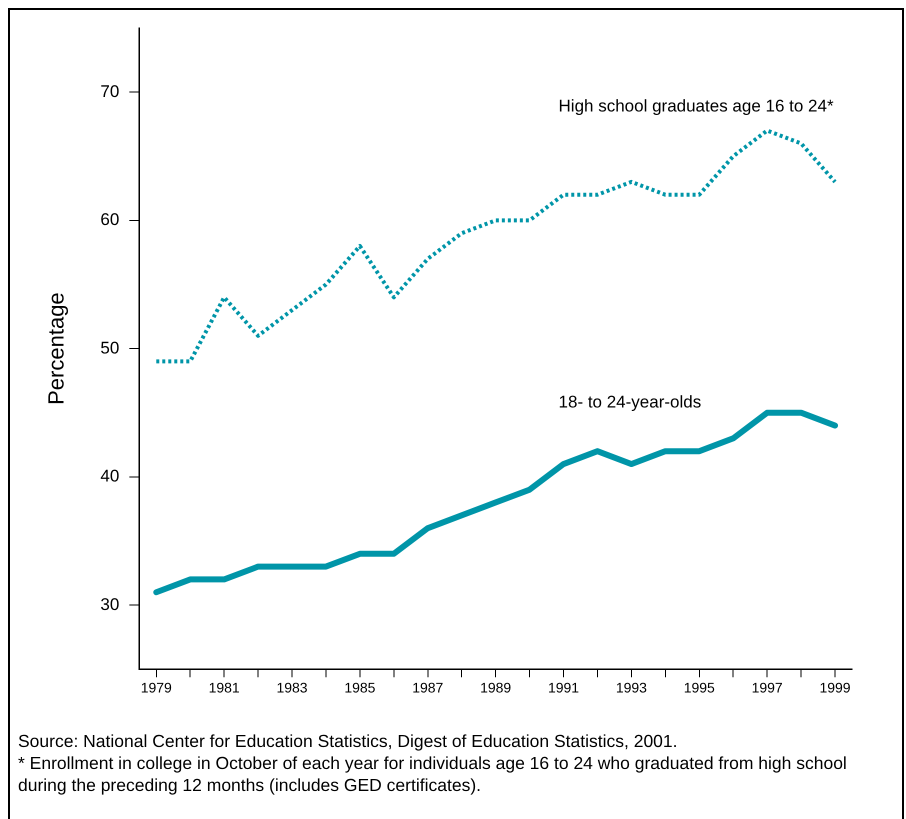  Describe the element at coordinates (55, 348) in the screenshot. I see `y-axis-title: Percentage` at that location.